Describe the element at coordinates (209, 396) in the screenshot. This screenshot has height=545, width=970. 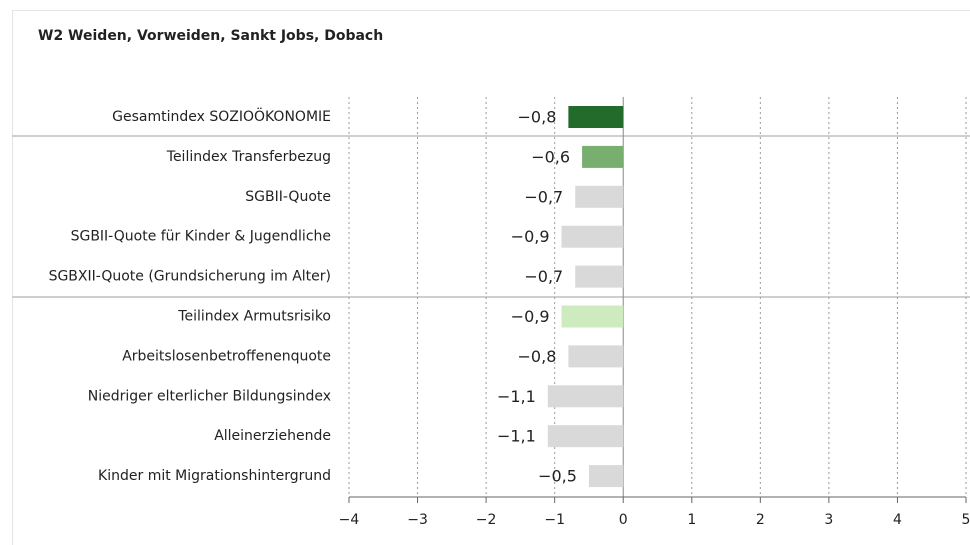
I see `category-label: Niedriger elterlicher Bildungsindex` at that location.